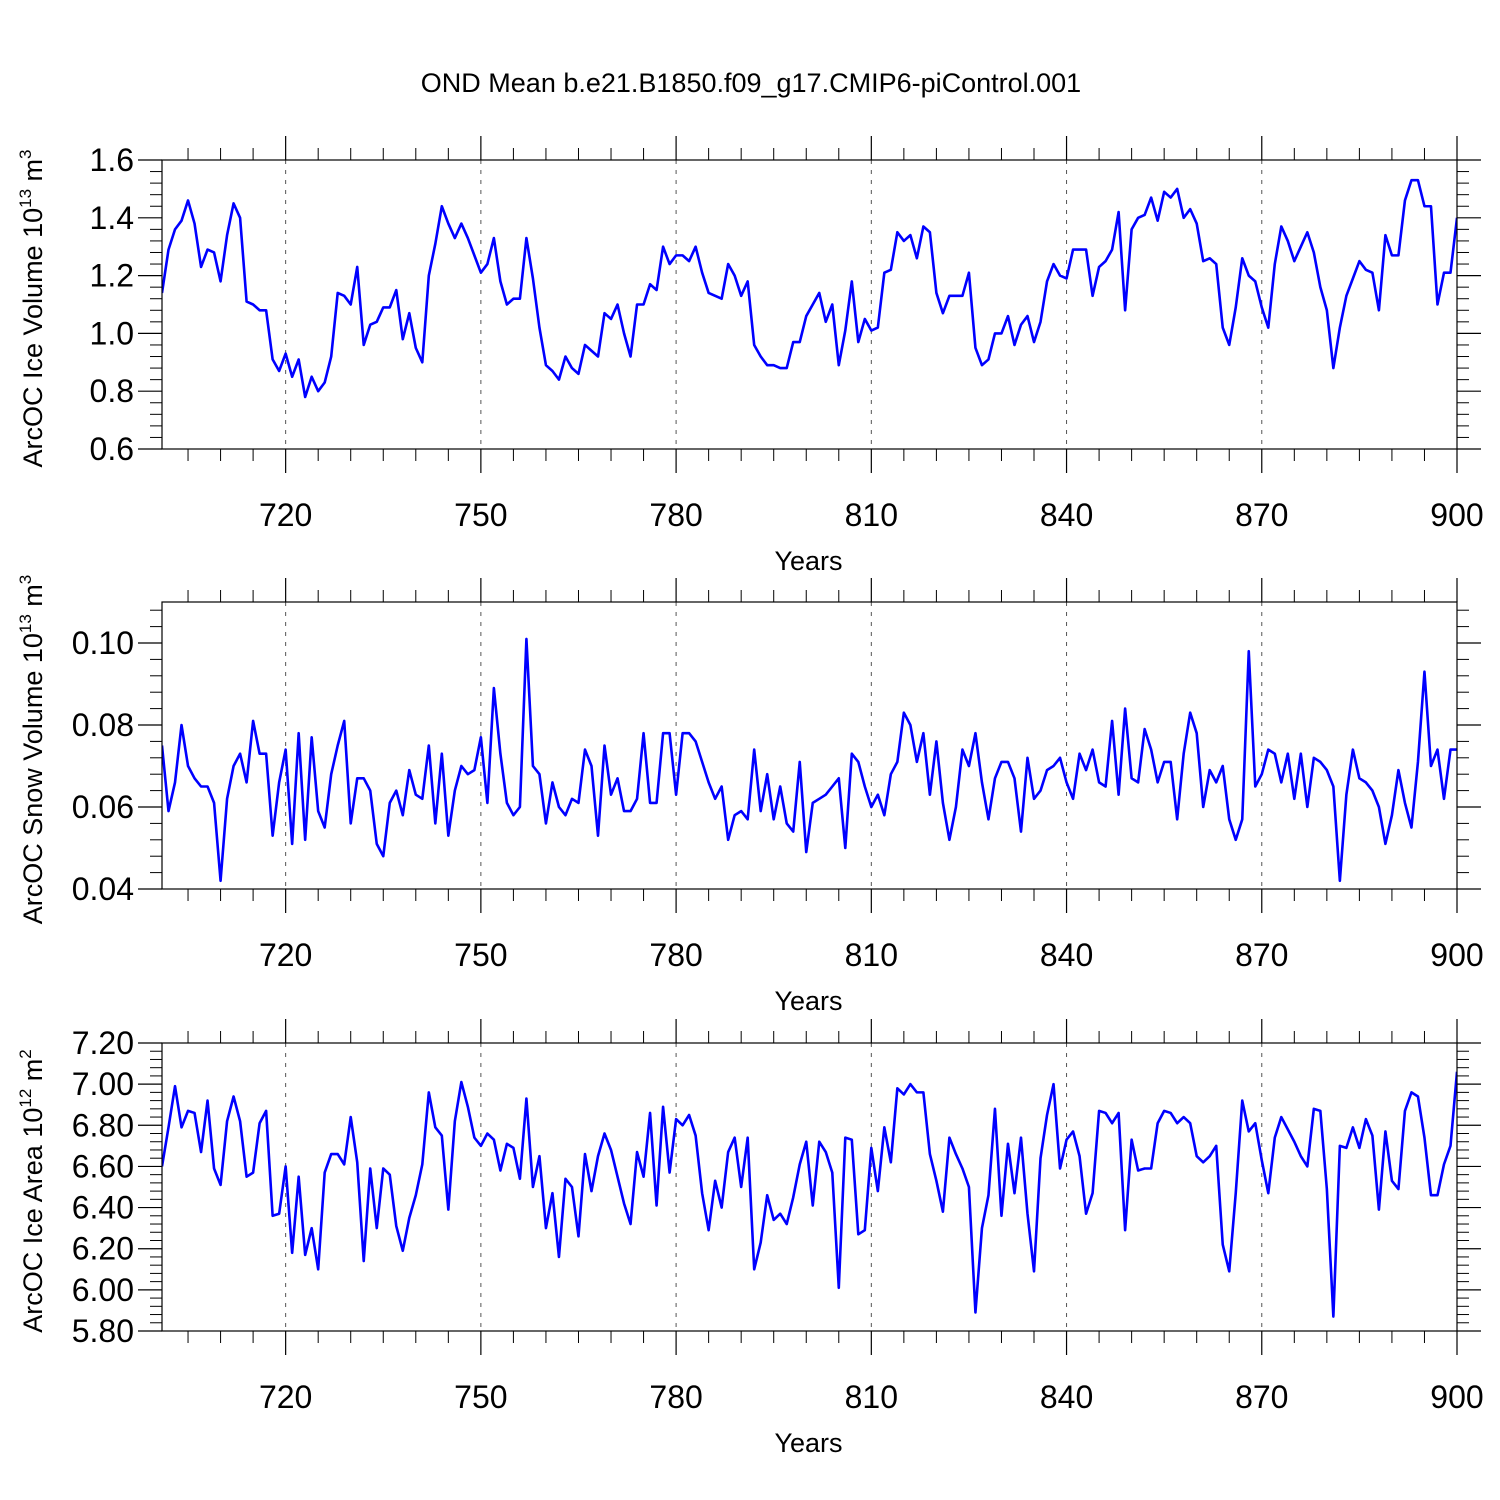 Image resolution: width=1500 pixels, height=1500 pixels. Describe the element at coordinates (112, 391) in the screenshot. I see `y-tick-label: 0.8` at that location.